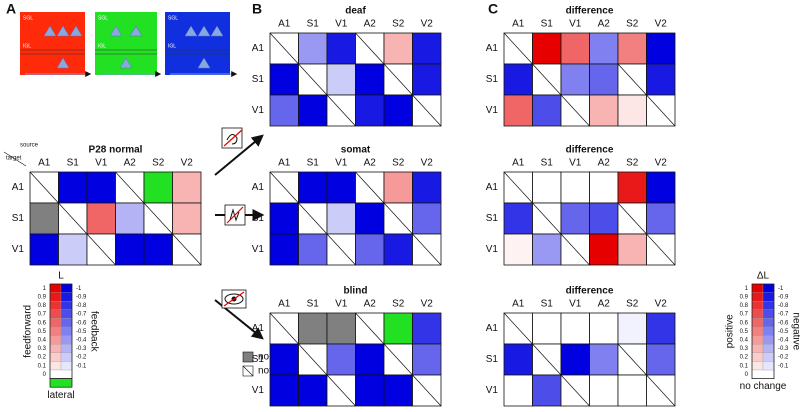 The image size is (800, 412). Describe the element at coordinates (355, 11) in the screenshot. I see `matrix-title: deaf` at that location.